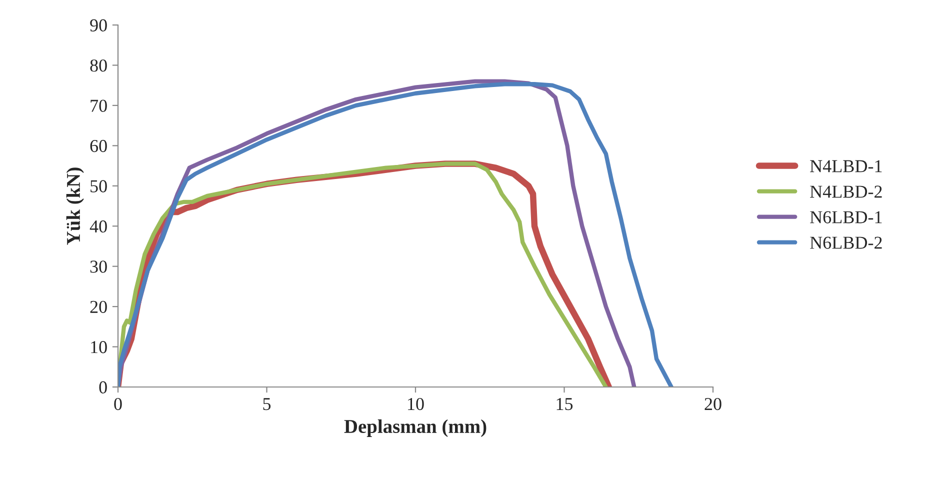 This screenshot has width=926, height=483. What do you see at coordinates (118, 404) in the screenshot?
I see `x-tick-label: 0` at bounding box center [118, 404].